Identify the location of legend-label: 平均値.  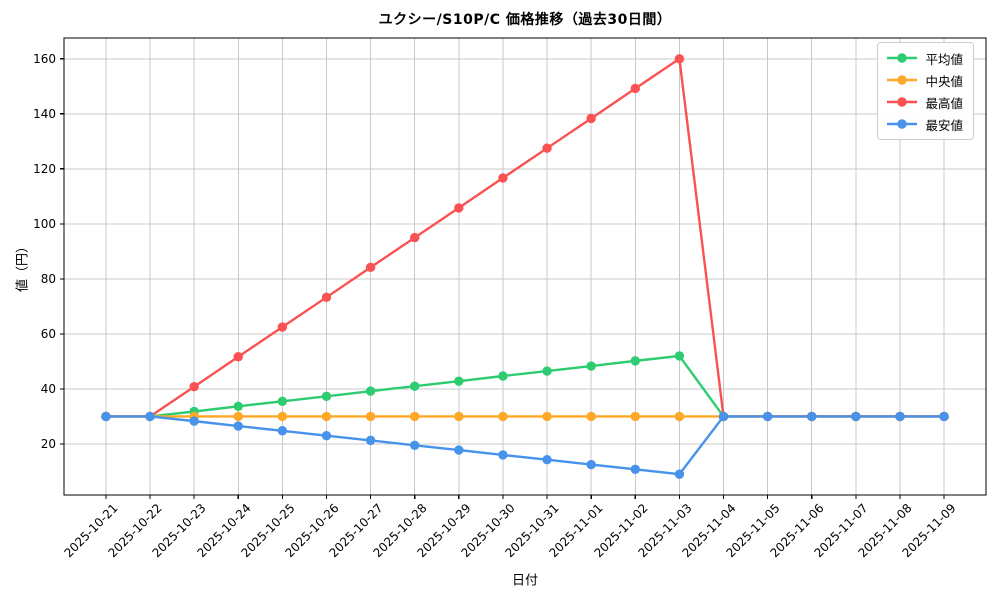
(944, 59).